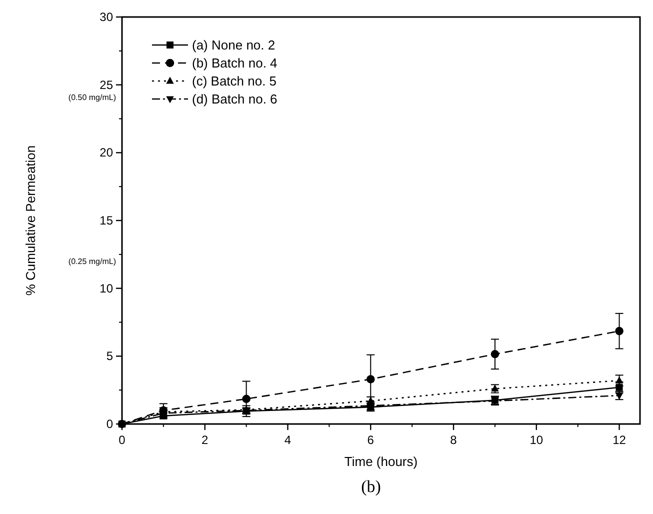 This screenshot has width=653, height=514. I want to click on y-tick-label: 15, so click(107, 221).